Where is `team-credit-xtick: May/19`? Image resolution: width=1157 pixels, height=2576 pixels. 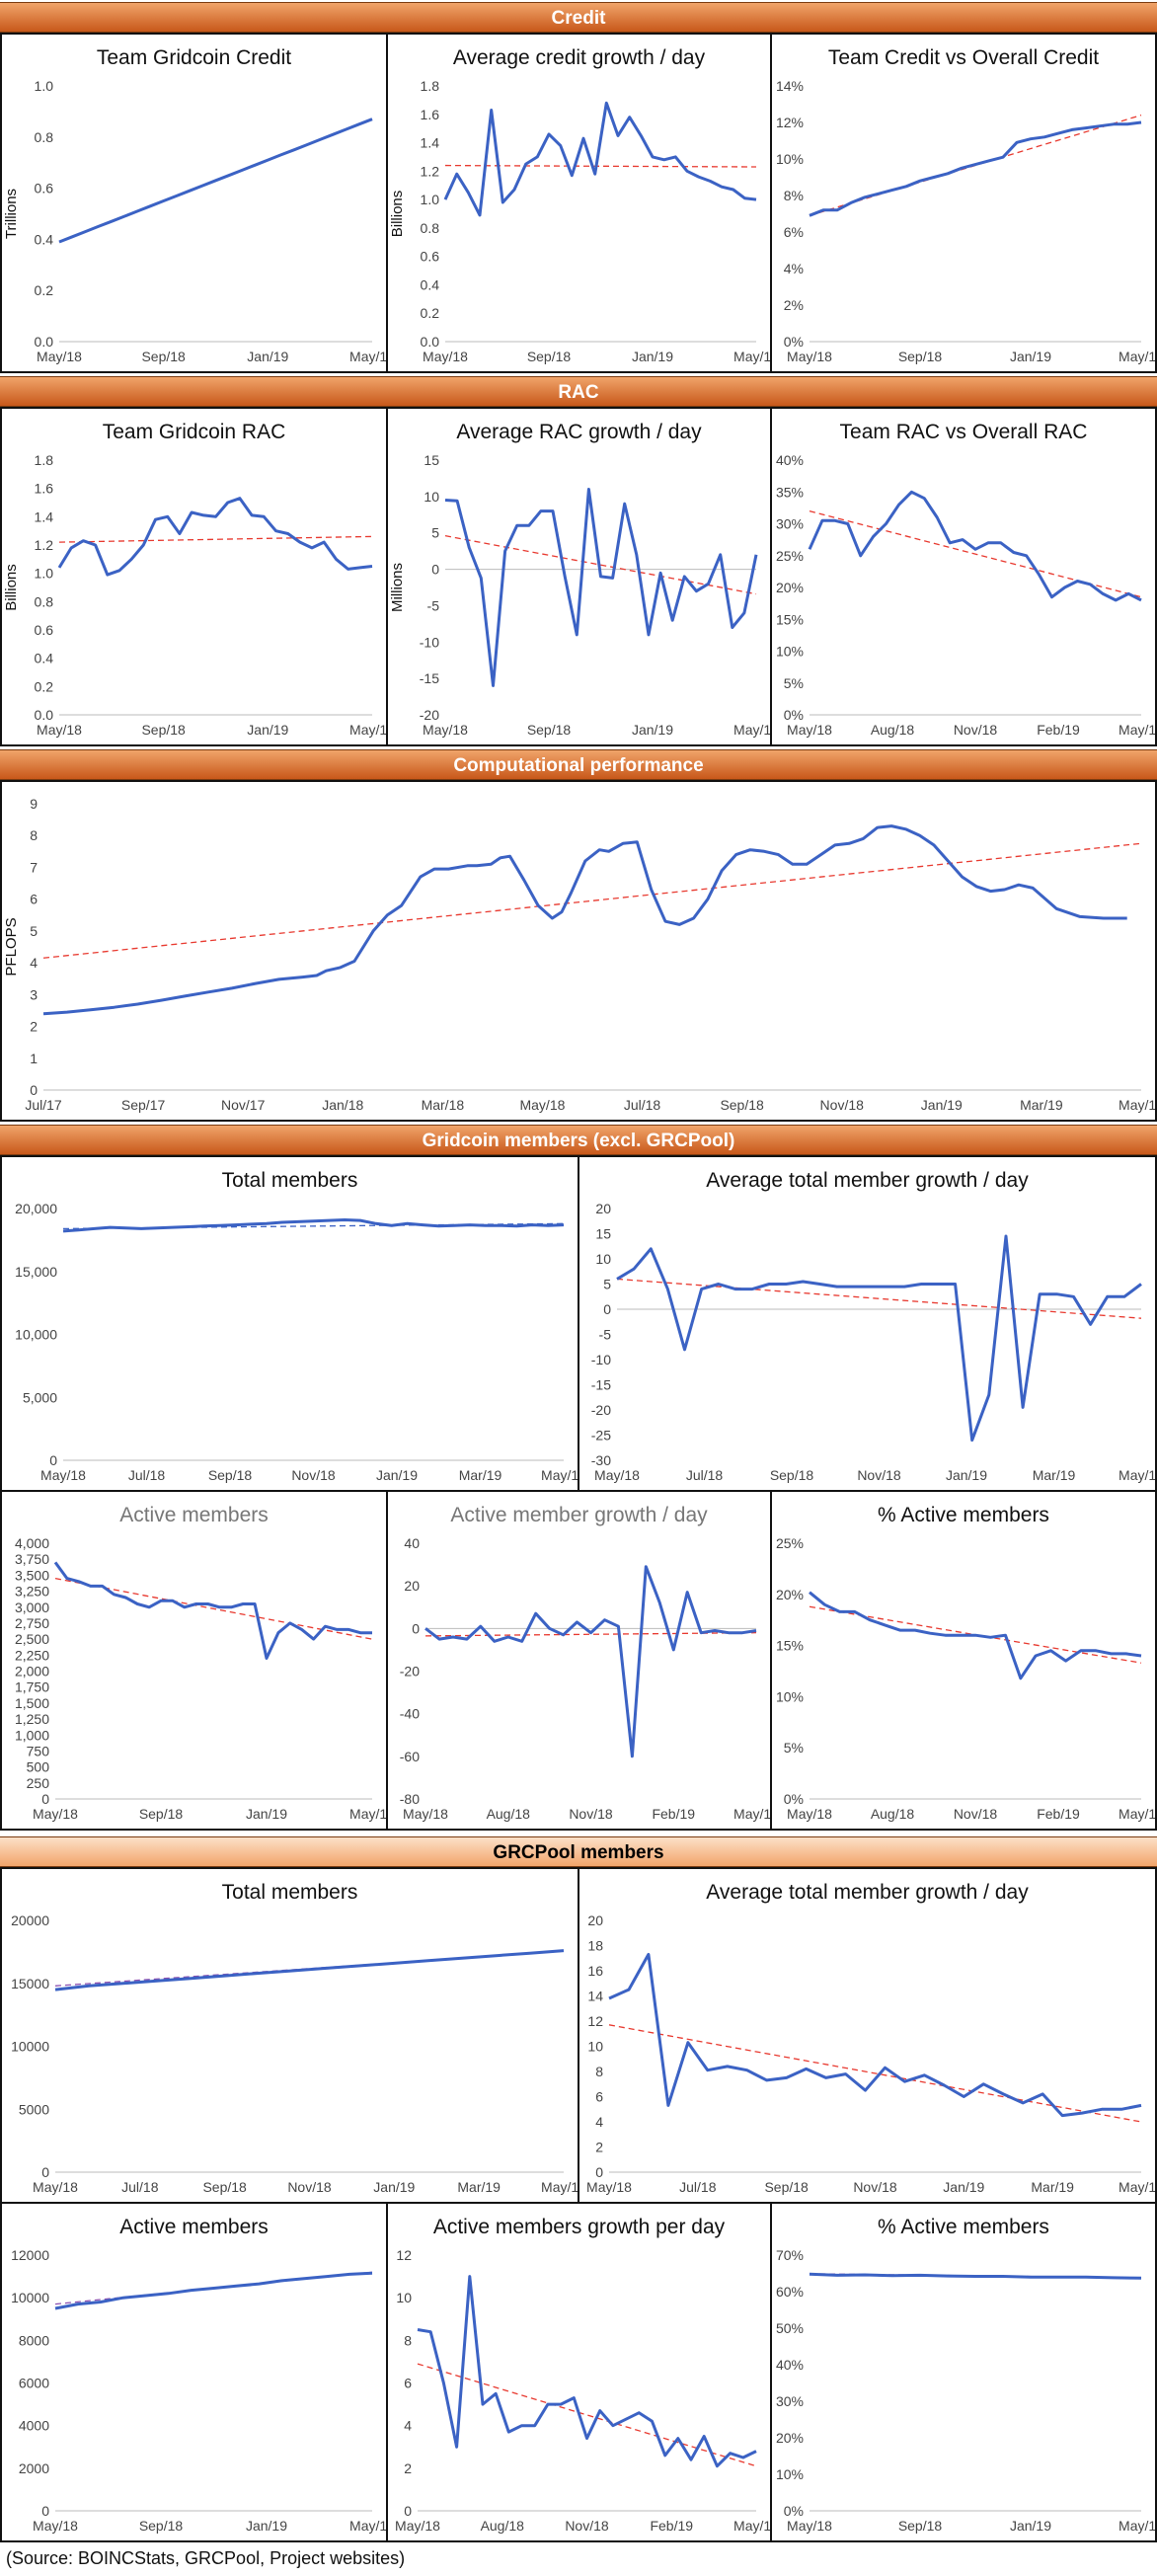
team-credit-xtick: May/19 is located at coordinates (367, 356).